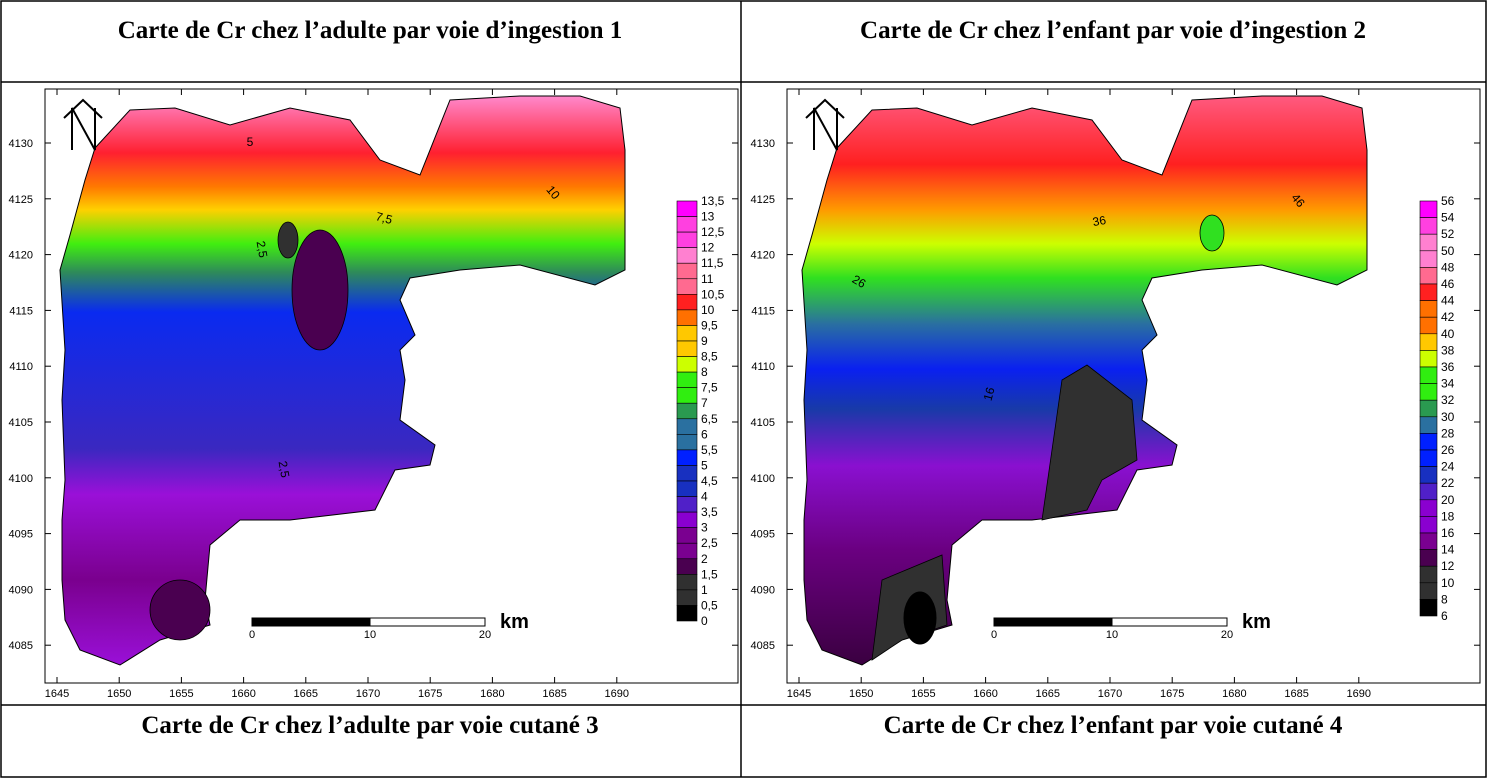 The width and height of the screenshot is (1487, 778). Describe the element at coordinates (704, 465) in the screenshot. I see `legend-label: 5` at that location.